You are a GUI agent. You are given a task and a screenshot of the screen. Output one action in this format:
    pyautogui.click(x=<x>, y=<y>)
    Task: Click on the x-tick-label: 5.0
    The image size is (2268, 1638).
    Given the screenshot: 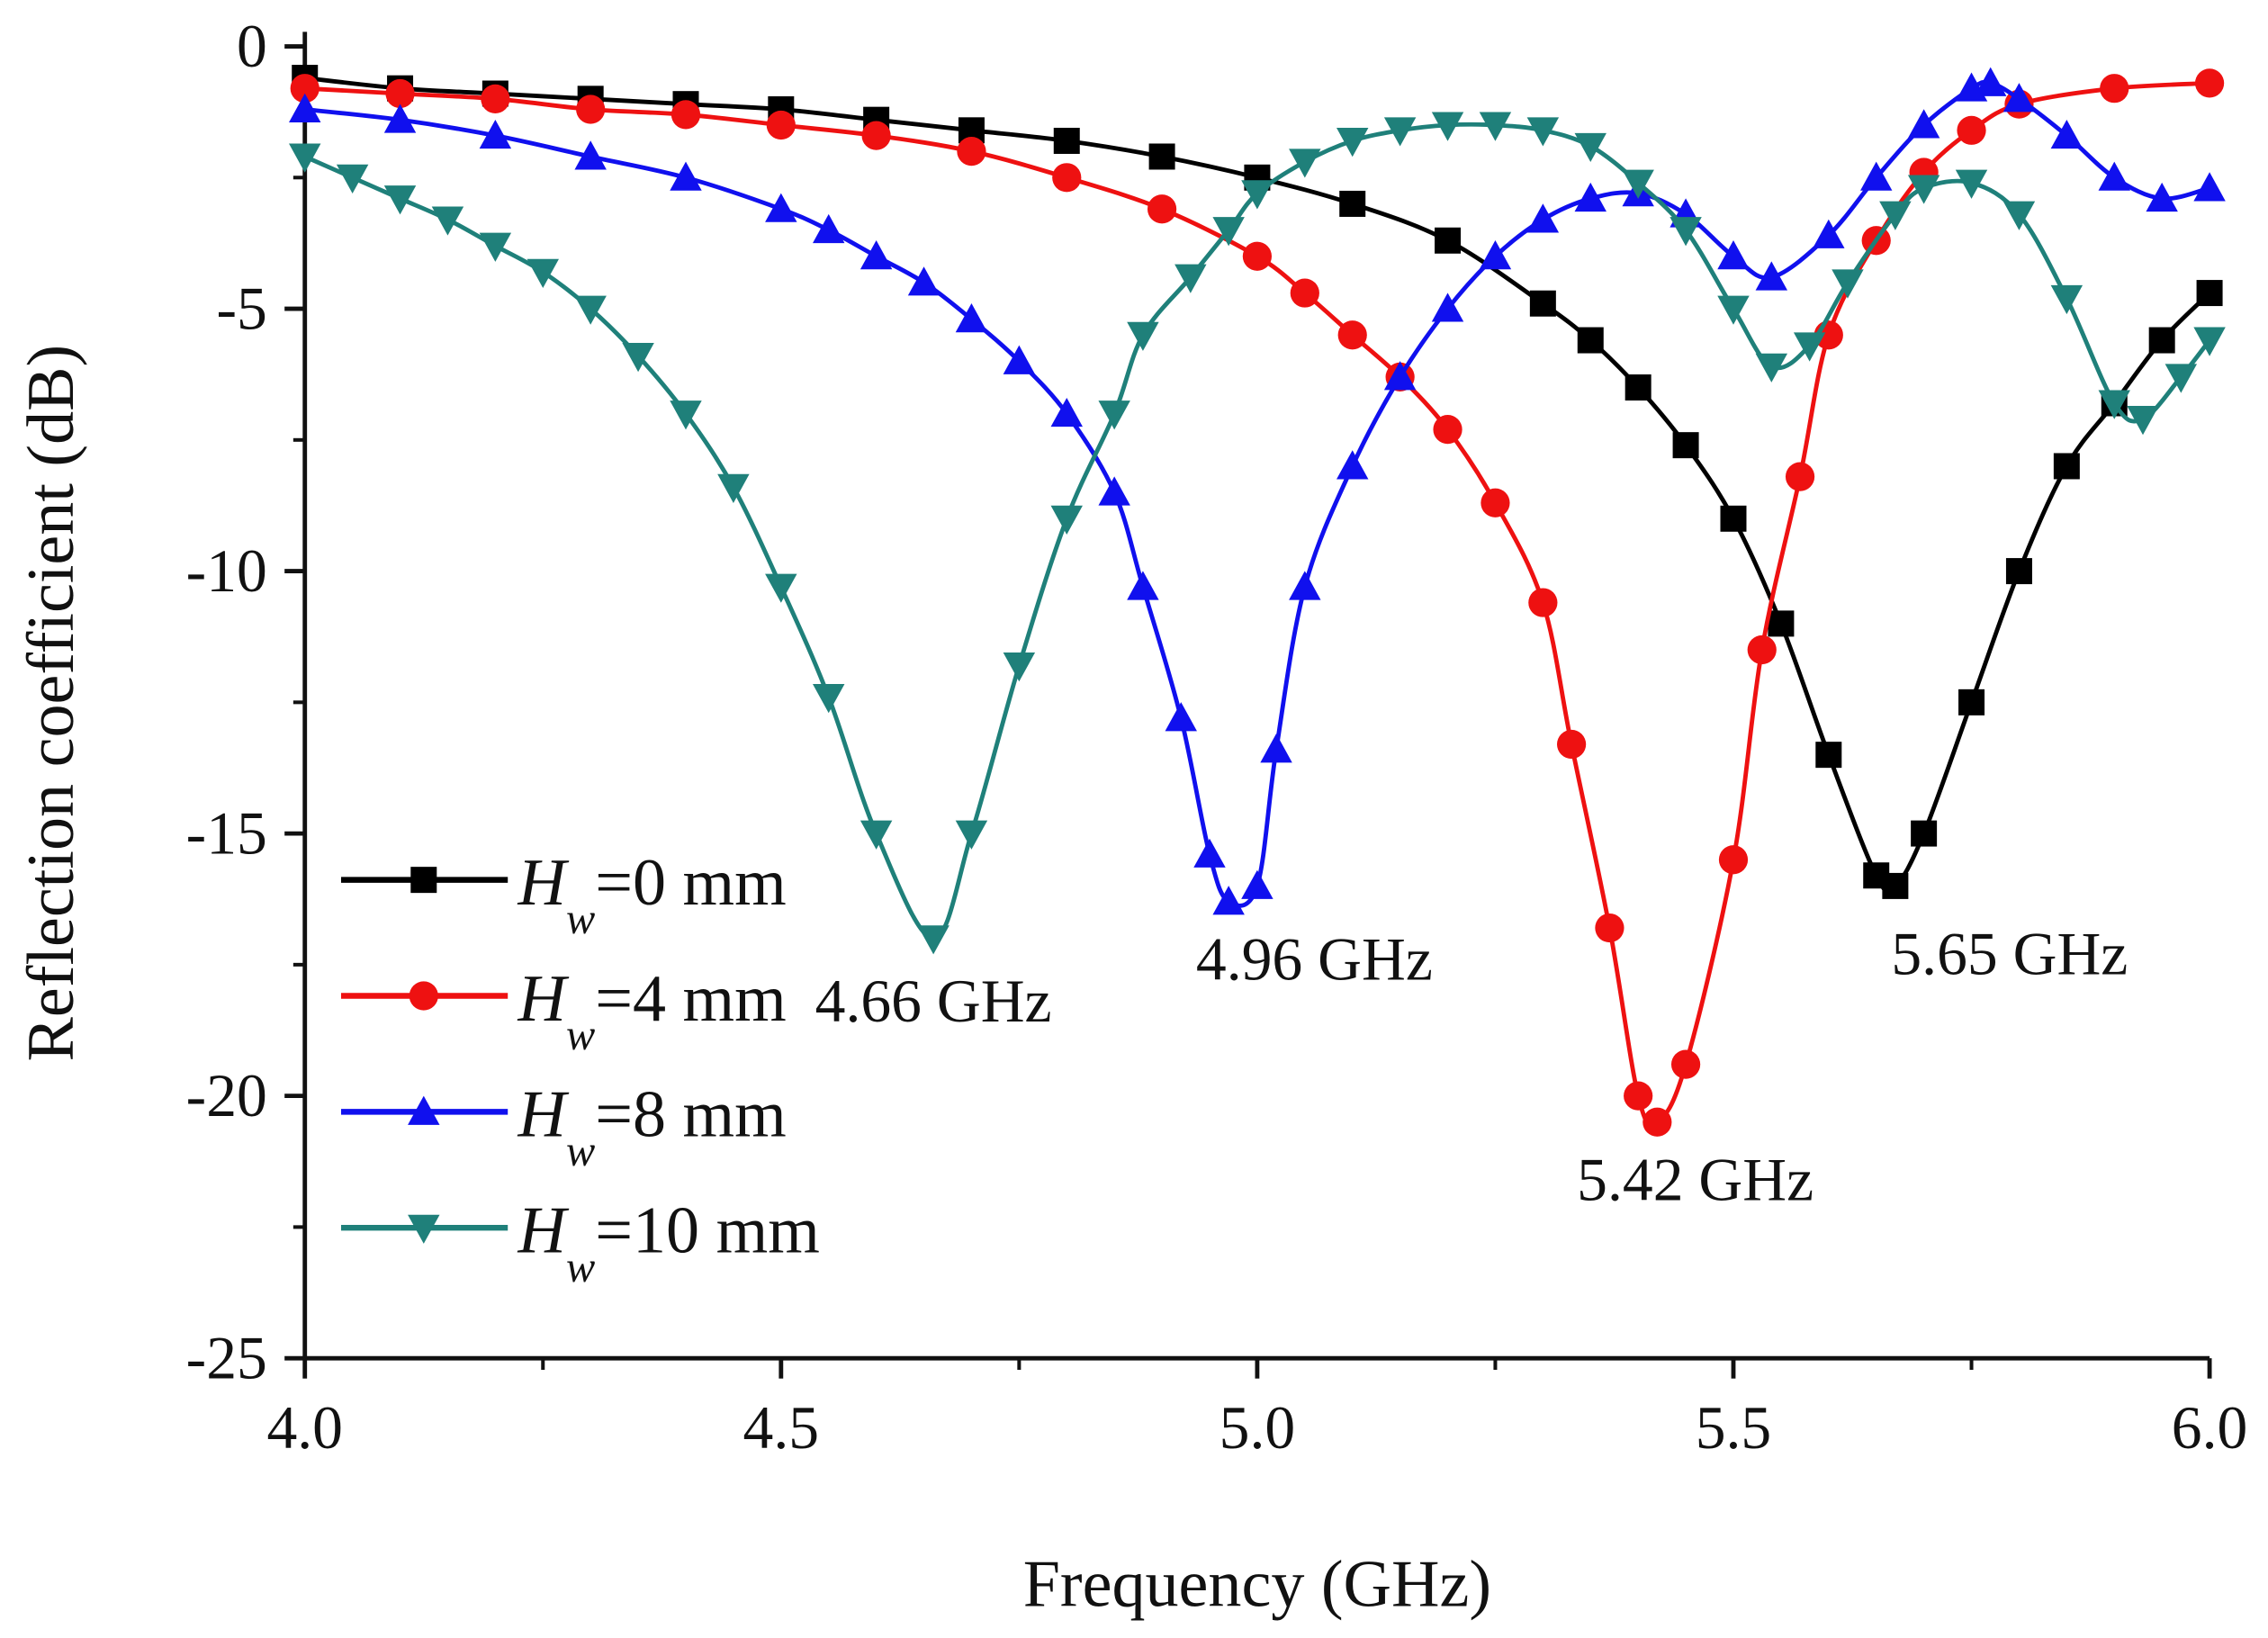 What is the action you would take?
    pyautogui.click(x=1258, y=1428)
    